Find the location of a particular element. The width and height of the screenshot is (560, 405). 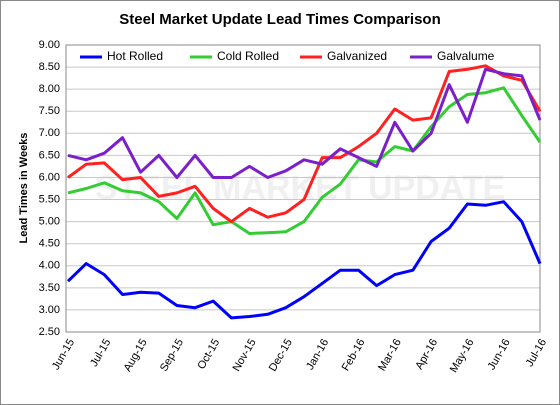

y-tick-label: 6.00 is located at coordinates (49, 177).